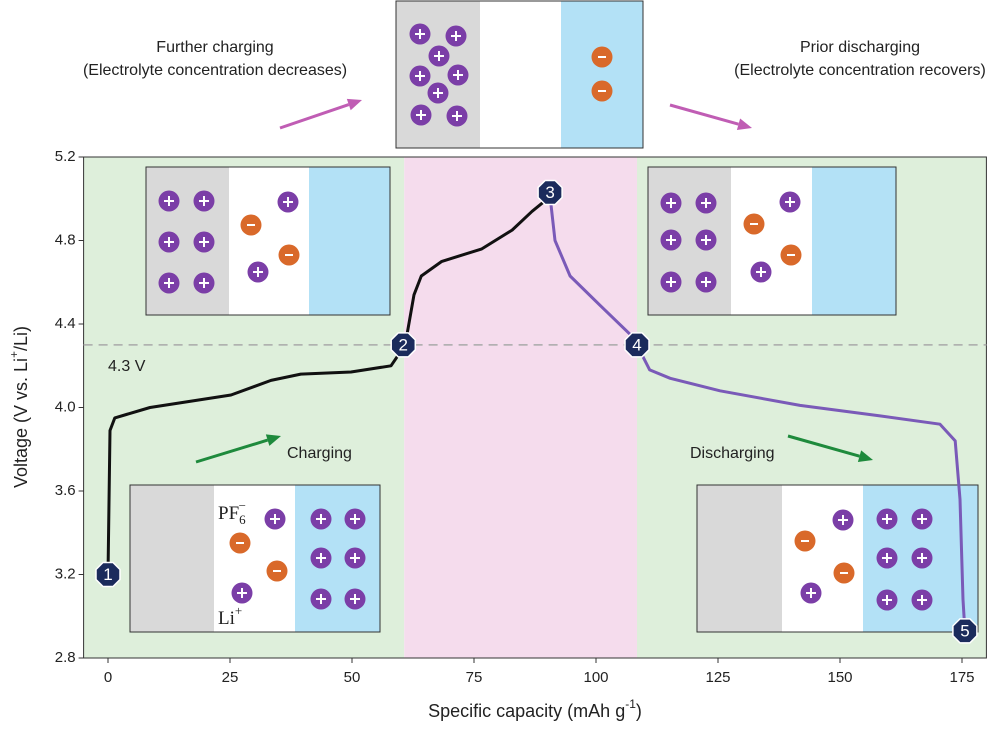  I want to click on y-tick-label: 4.4, so click(65, 323).